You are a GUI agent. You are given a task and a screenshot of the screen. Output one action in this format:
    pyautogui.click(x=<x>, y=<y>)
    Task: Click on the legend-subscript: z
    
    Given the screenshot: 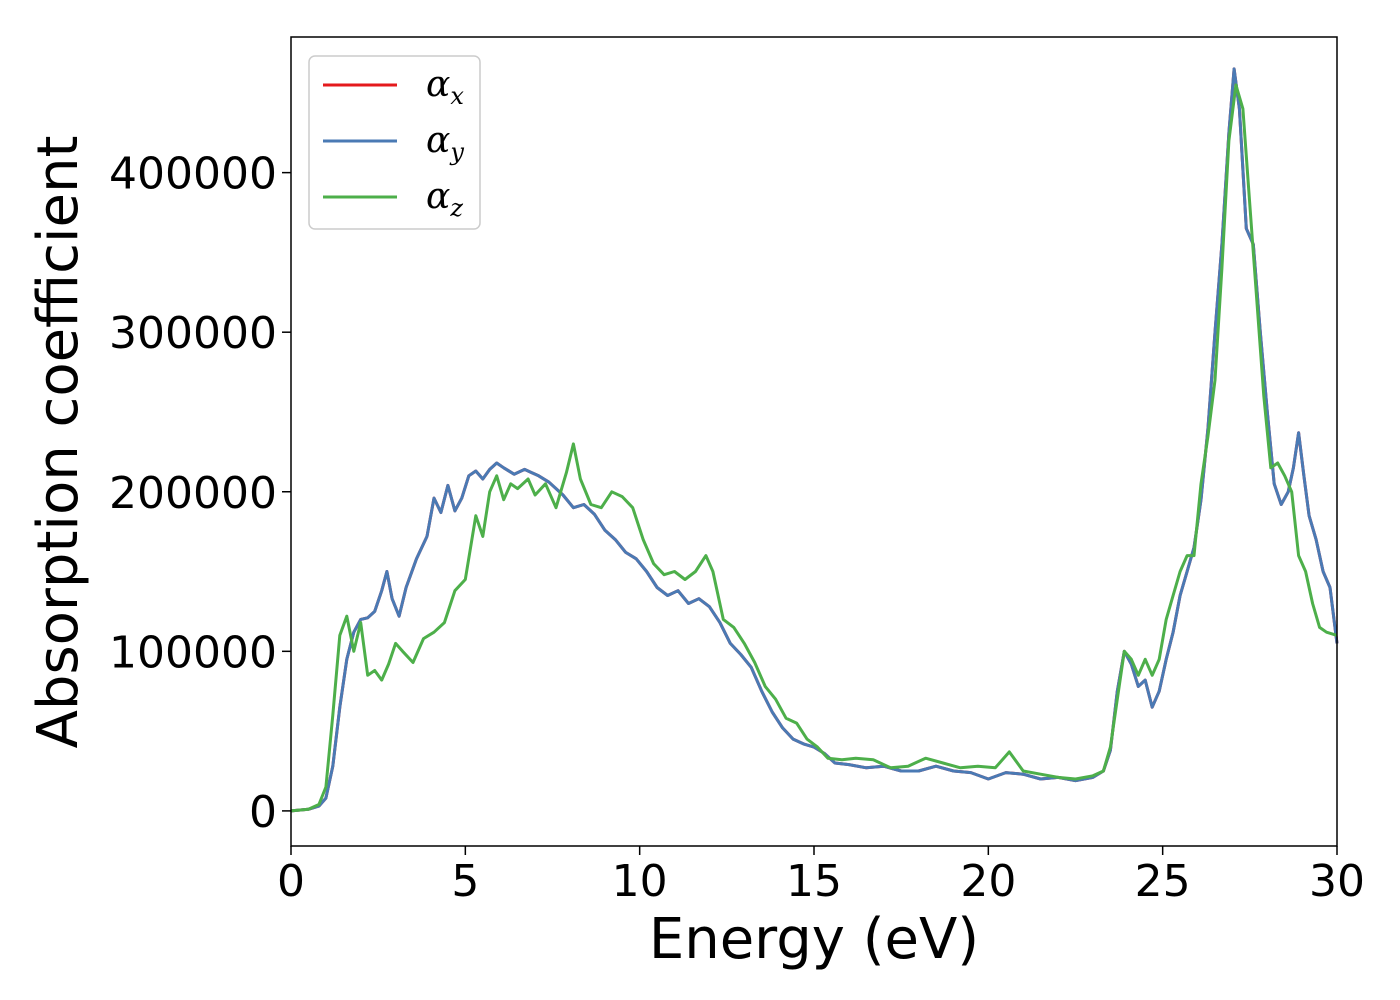 What is the action you would take?
    pyautogui.click(x=456, y=208)
    